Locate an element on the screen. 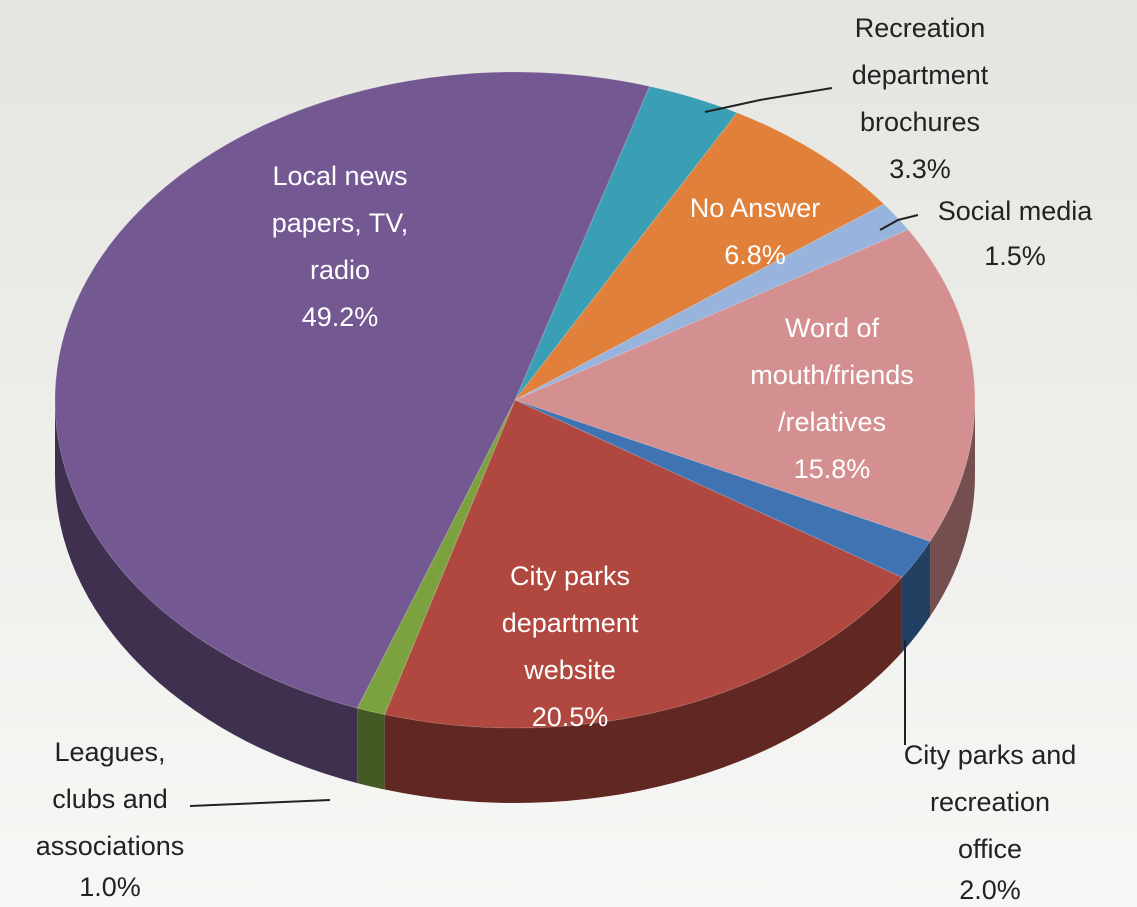 The height and width of the screenshot is (907, 1137). slice-label: mouth/friends is located at coordinates (832, 375).